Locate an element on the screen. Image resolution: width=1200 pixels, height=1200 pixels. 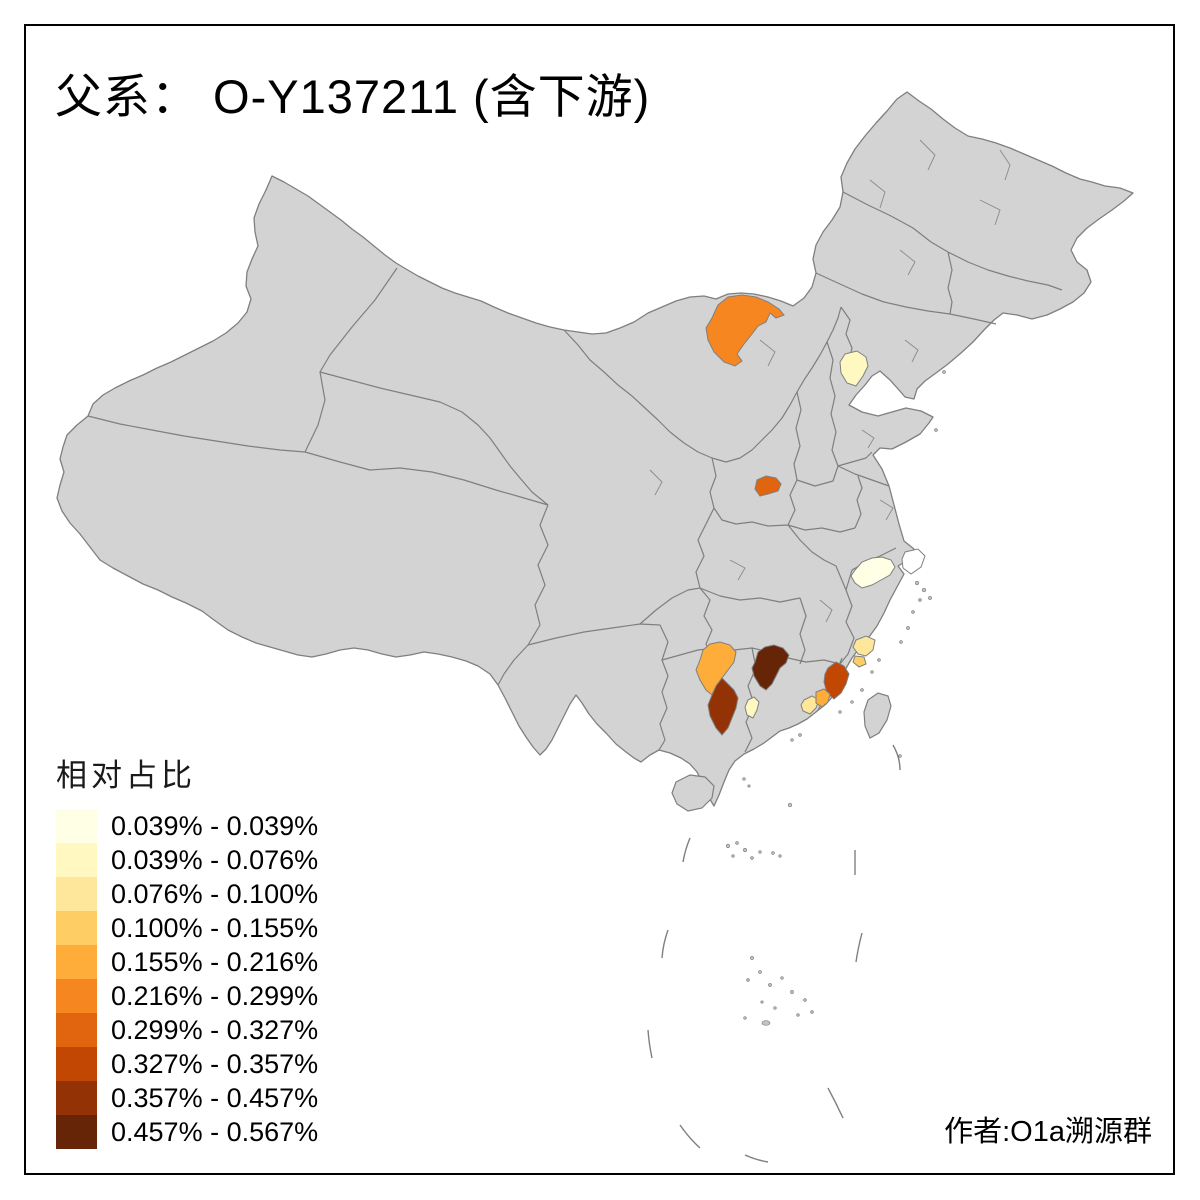
legend-label: 0.327% - 0.357% is located at coordinates (215, 1063).